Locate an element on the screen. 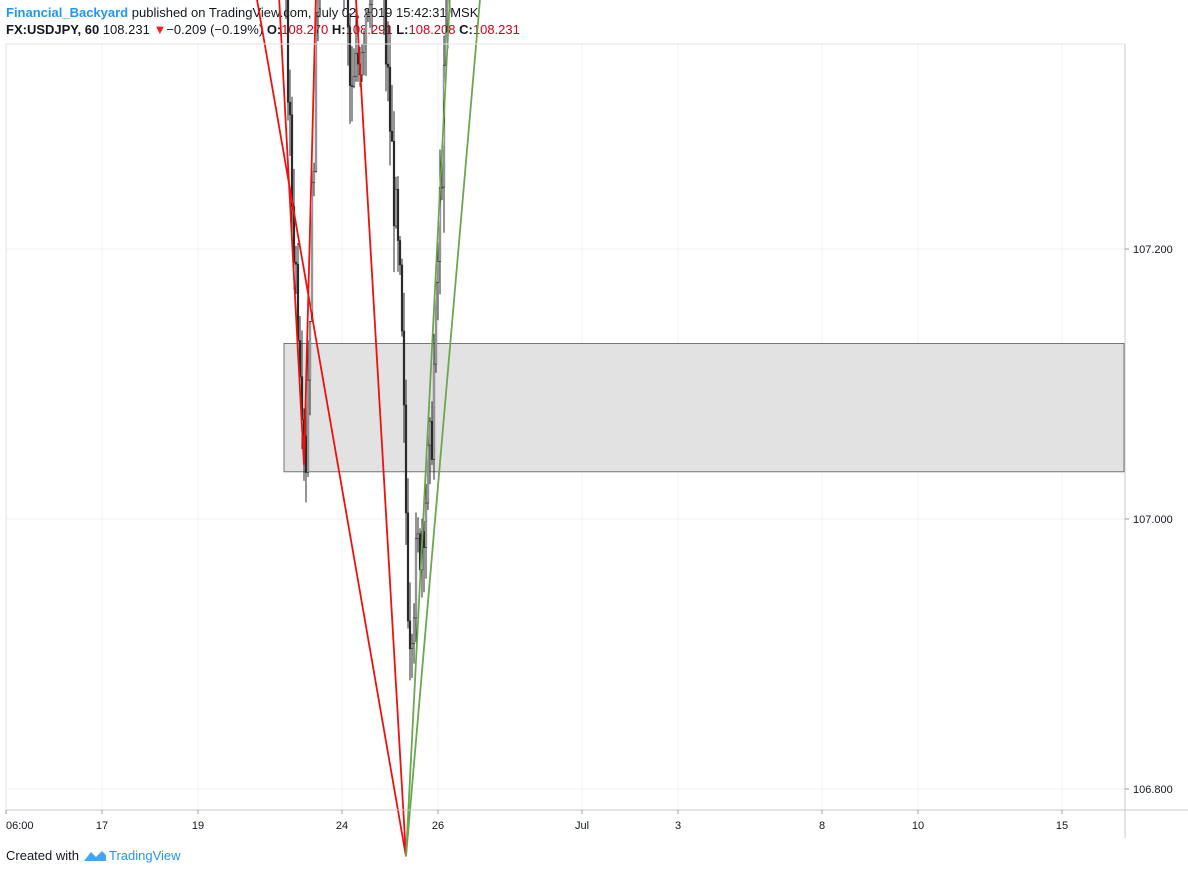 This screenshot has height=874, width=1188. time-tick-label: 06:00 is located at coordinates (20, 826).